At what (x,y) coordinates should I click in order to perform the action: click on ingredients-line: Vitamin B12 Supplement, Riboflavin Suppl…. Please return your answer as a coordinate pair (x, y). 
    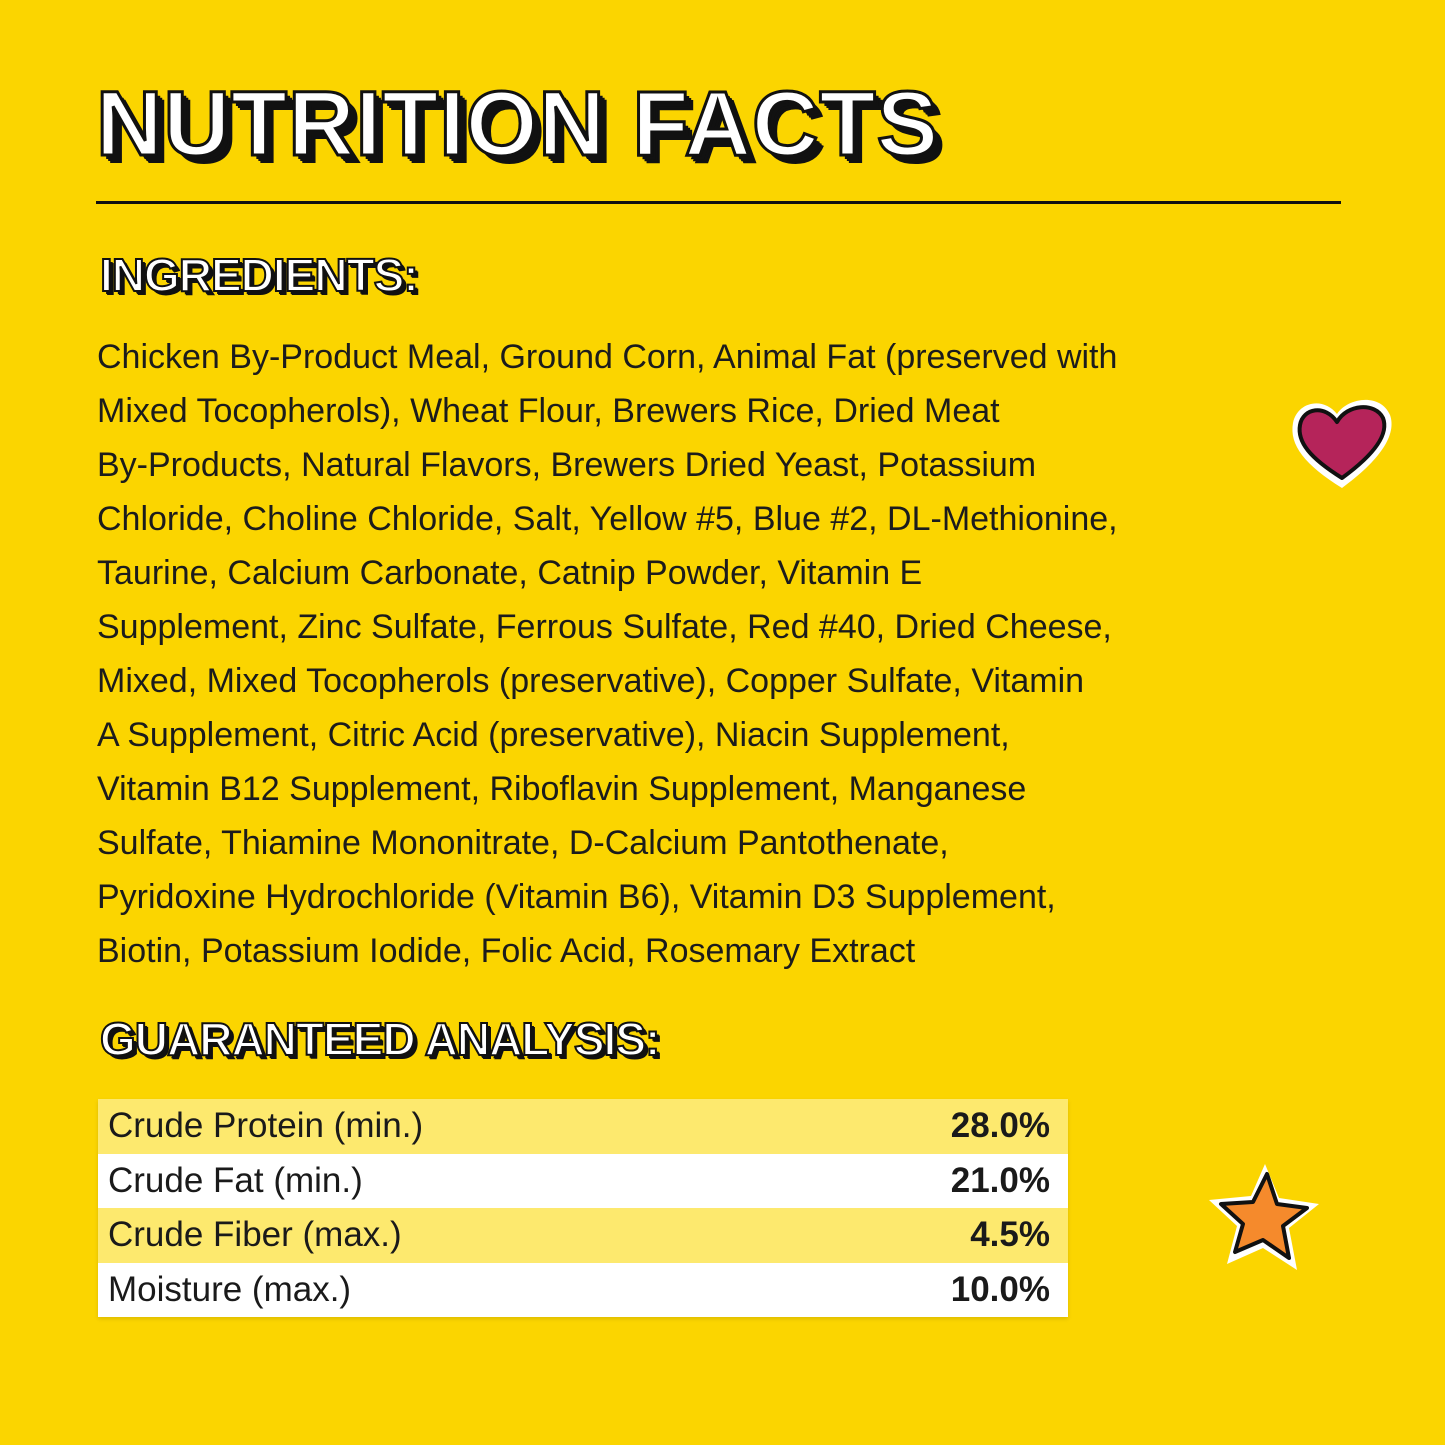
    Looking at the image, I should click on (562, 789).